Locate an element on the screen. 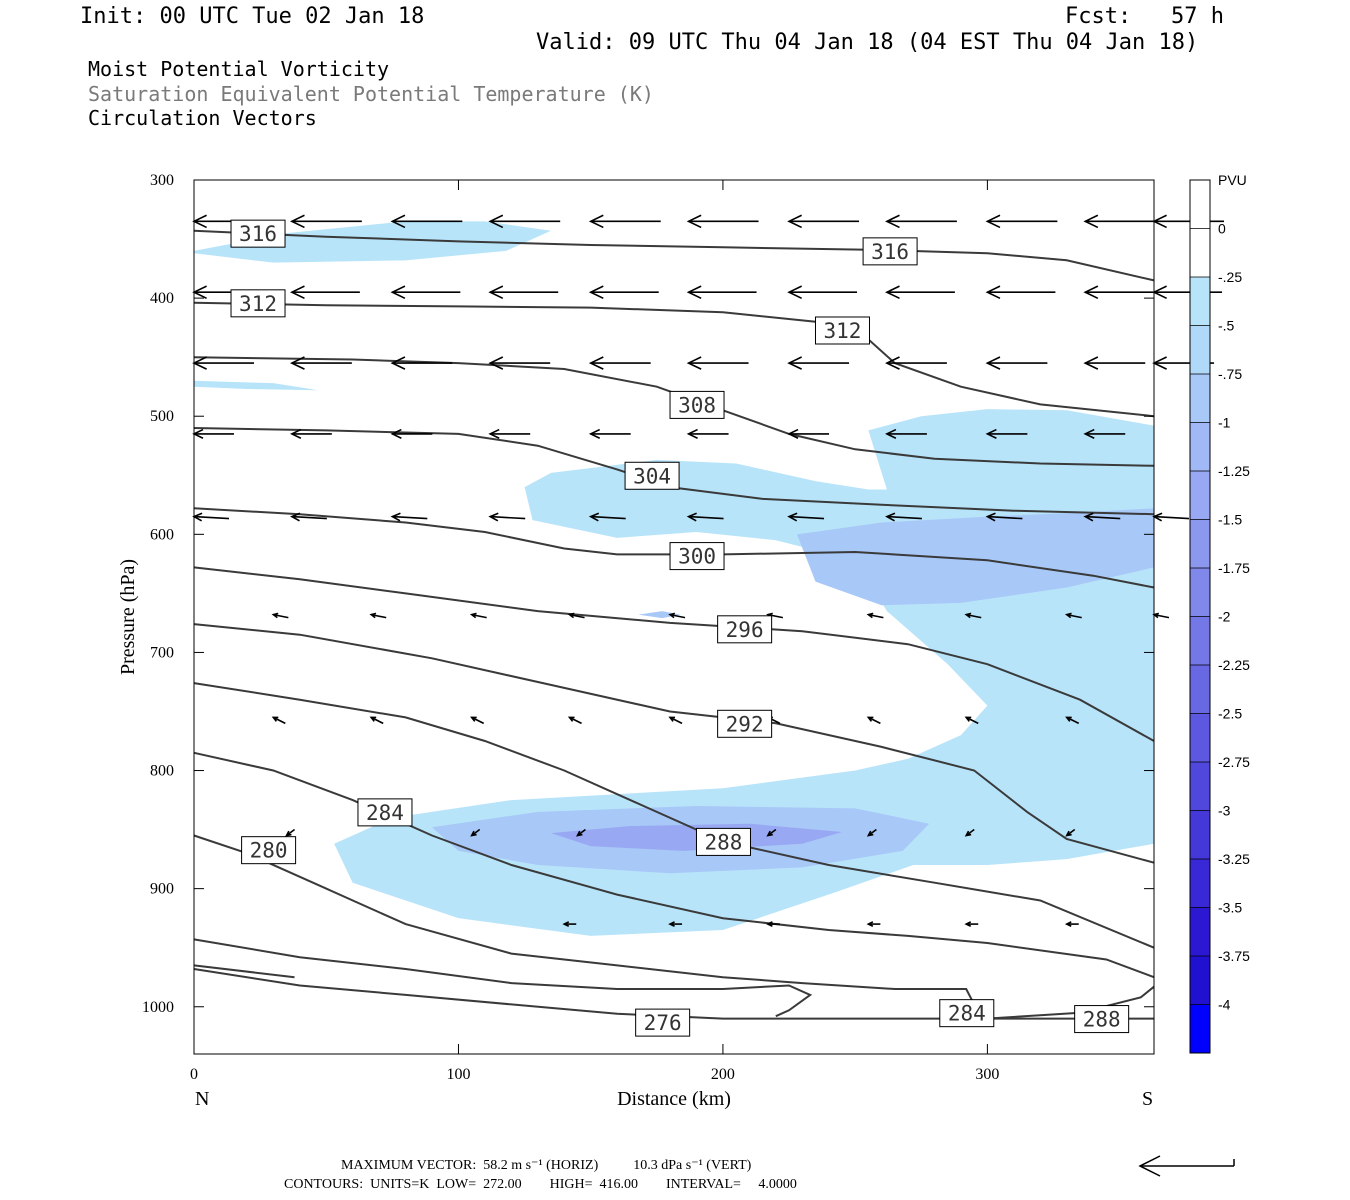 The width and height of the screenshot is (1350, 1200). contour-label-312-b: 312 is located at coordinates (842, 330).